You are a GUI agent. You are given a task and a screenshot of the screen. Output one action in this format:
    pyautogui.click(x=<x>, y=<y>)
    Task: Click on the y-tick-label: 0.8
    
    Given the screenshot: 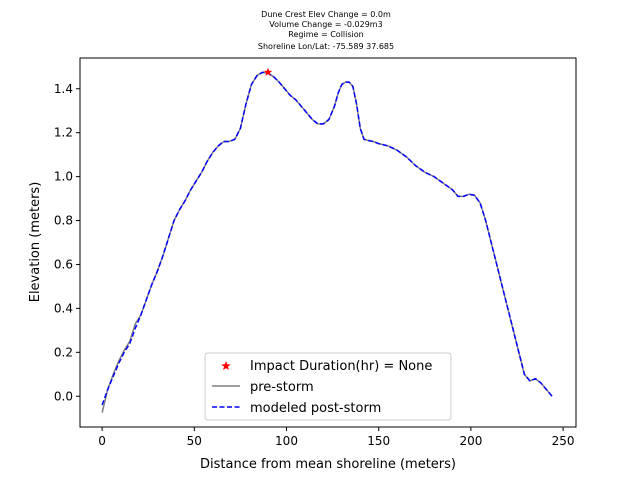 What is the action you would take?
    pyautogui.click(x=63, y=221)
    